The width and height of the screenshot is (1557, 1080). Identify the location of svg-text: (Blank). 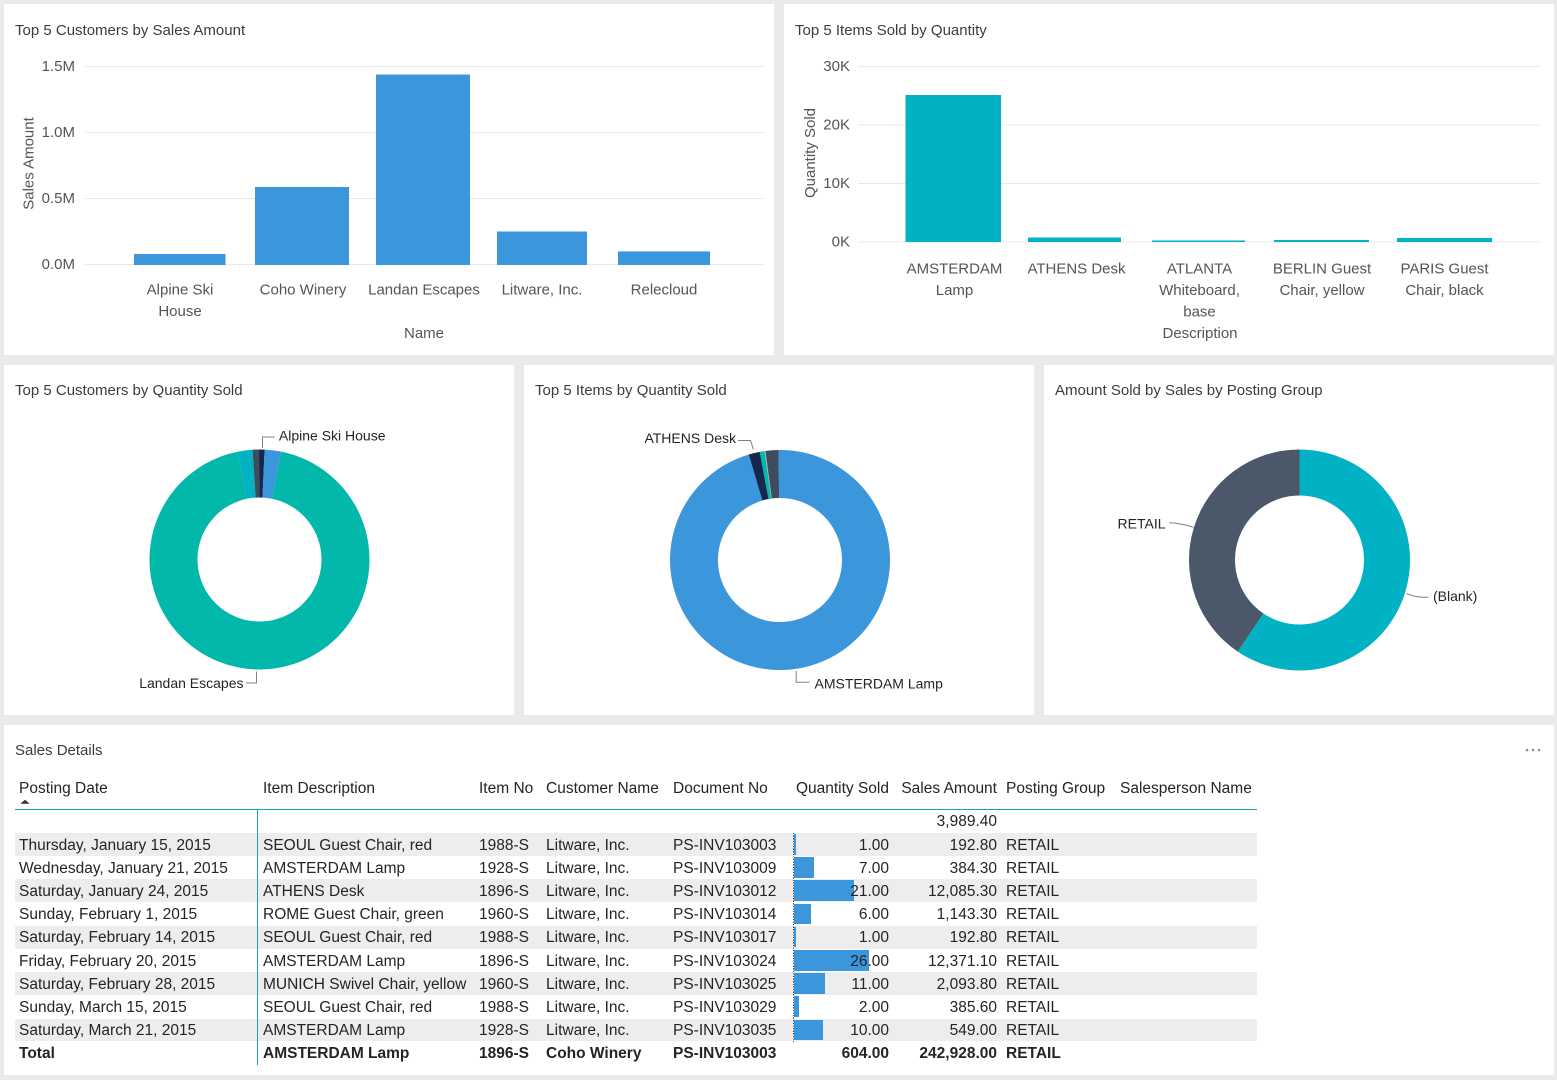
(1455, 596).